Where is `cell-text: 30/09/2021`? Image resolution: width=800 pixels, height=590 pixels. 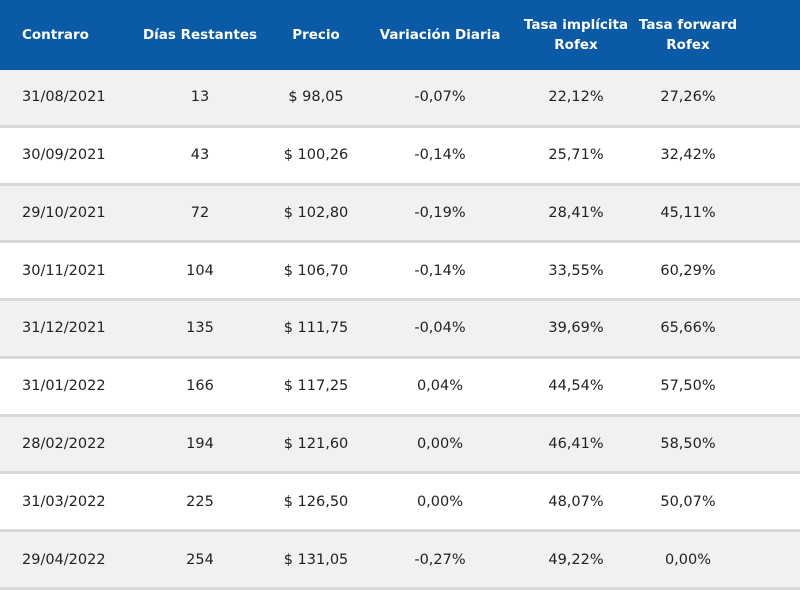 cell-text: 30/09/2021 is located at coordinates (64, 155).